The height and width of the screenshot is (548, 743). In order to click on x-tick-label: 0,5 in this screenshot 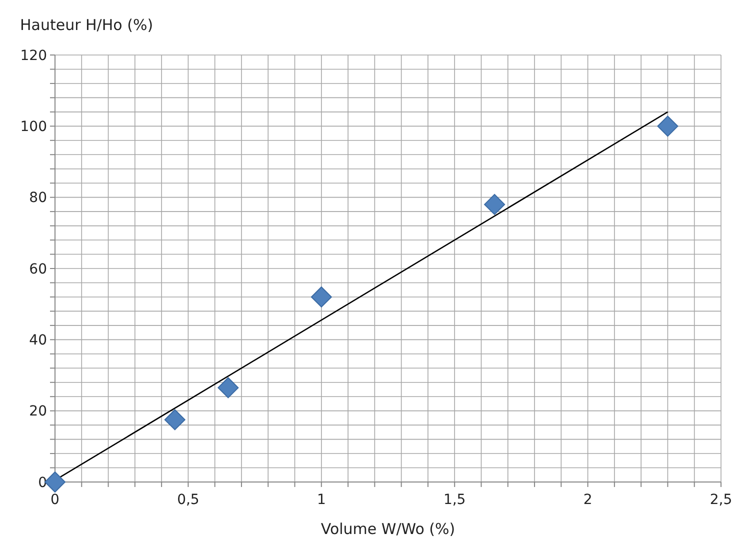, I will do `click(188, 500)`.